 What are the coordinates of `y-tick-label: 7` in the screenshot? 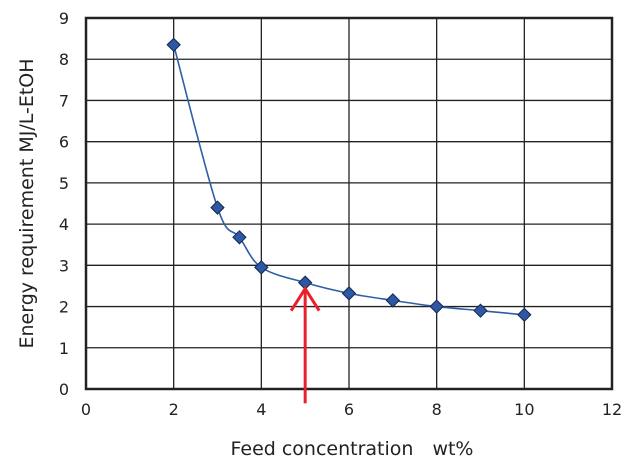 It's located at (64, 100).